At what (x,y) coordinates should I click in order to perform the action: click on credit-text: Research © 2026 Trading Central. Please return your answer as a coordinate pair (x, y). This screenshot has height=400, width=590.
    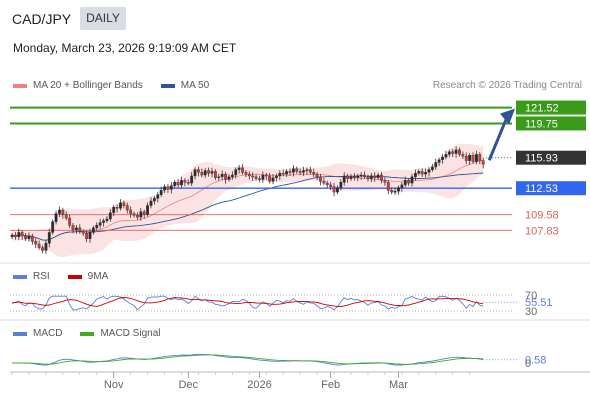
    Looking at the image, I should click on (507, 85).